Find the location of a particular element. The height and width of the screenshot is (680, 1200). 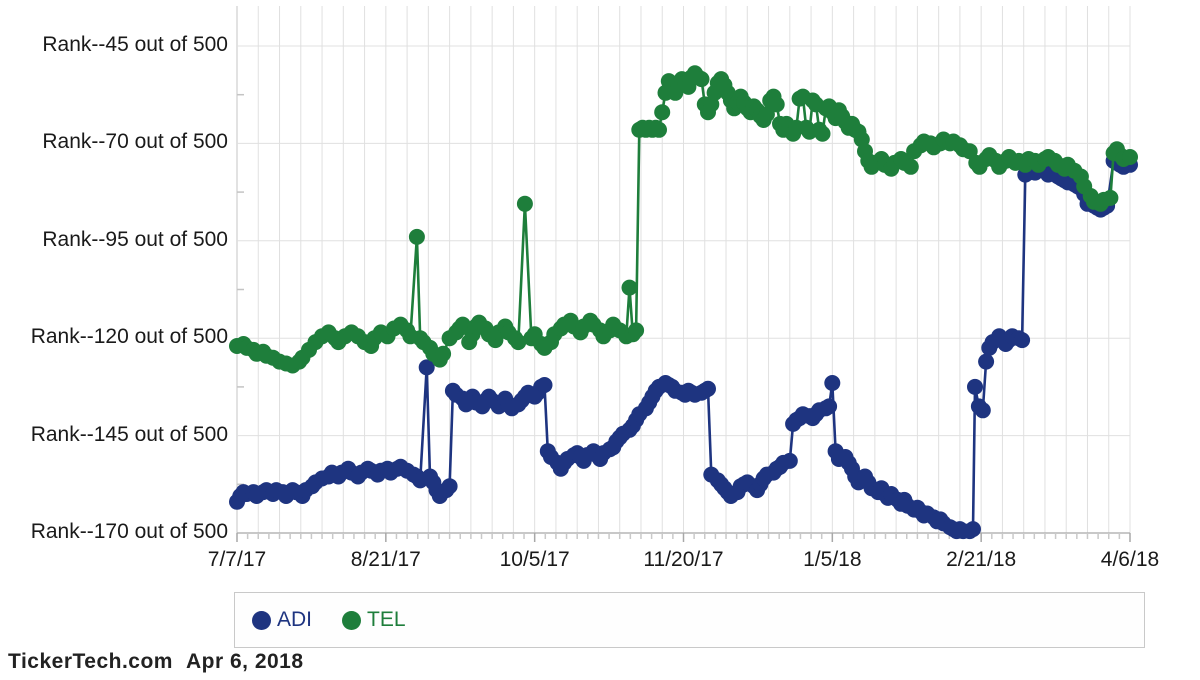

y-axis-label: Rank--95 out of 500 is located at coordinates (135, 239).